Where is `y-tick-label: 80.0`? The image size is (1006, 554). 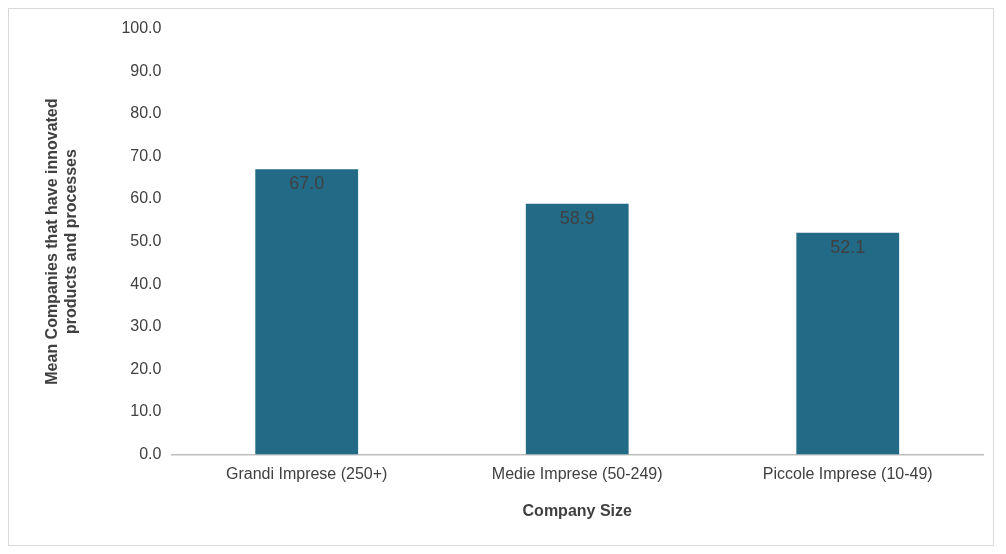 y-tick-label: 80.0 is located at coordinates (146, 113).